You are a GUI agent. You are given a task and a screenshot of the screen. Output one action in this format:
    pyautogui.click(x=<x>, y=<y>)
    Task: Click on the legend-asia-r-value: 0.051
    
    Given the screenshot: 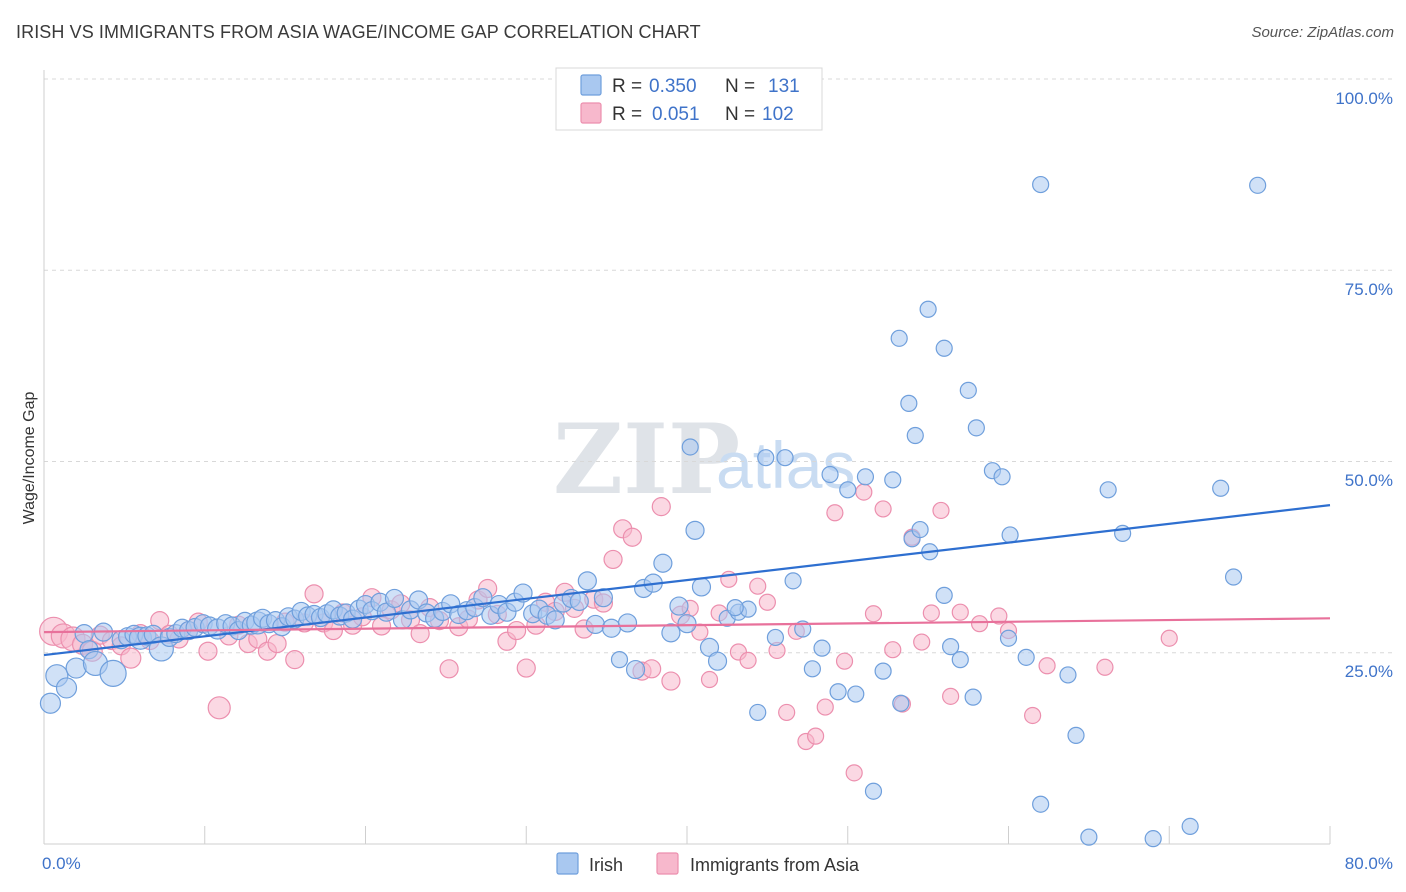 What is the action you would take?
    pyautogui.click(x=676, y=114)
    